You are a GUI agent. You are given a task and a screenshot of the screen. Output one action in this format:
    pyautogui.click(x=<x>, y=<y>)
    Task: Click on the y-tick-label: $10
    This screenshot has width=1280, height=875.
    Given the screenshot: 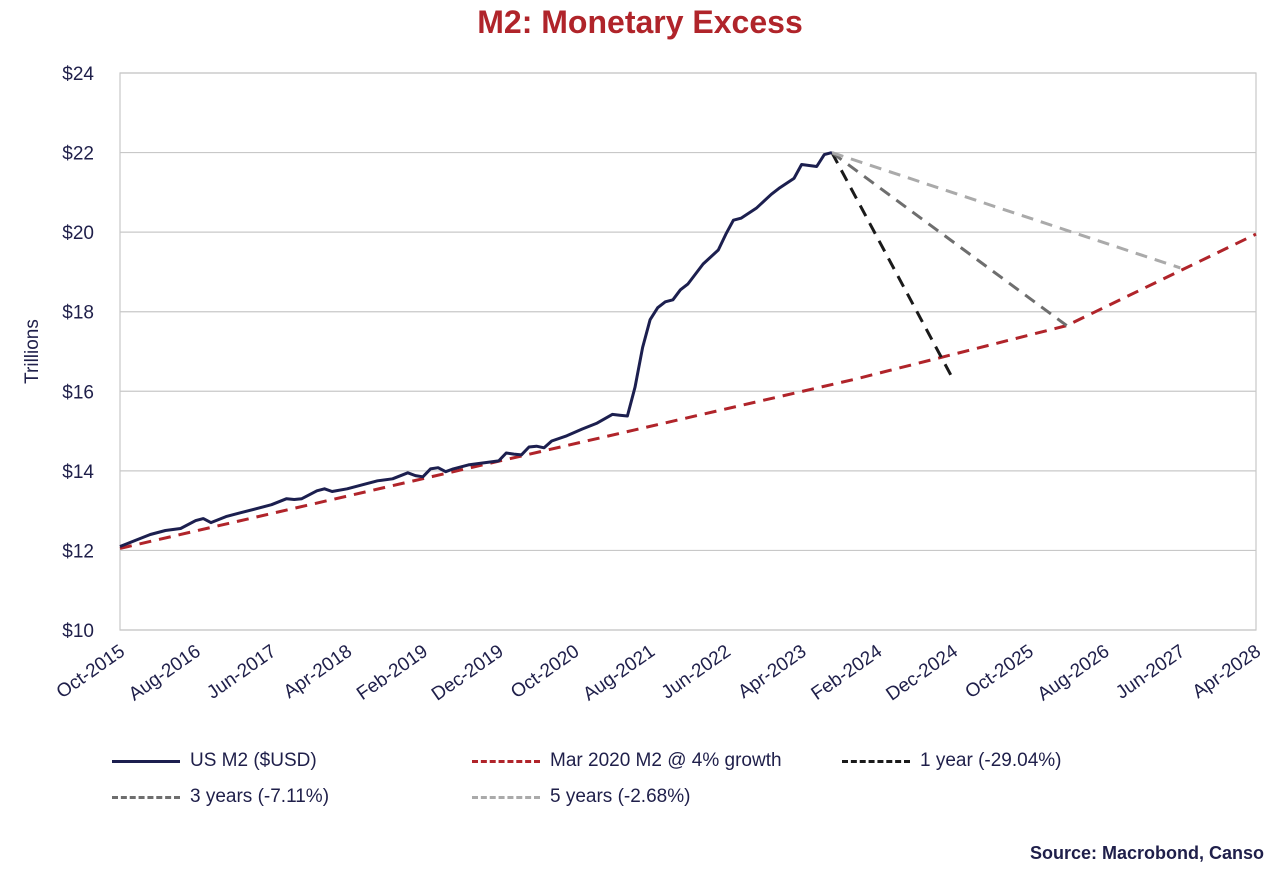 What is the action you would take?
    pyautogui.click(x=78, y=631)
    